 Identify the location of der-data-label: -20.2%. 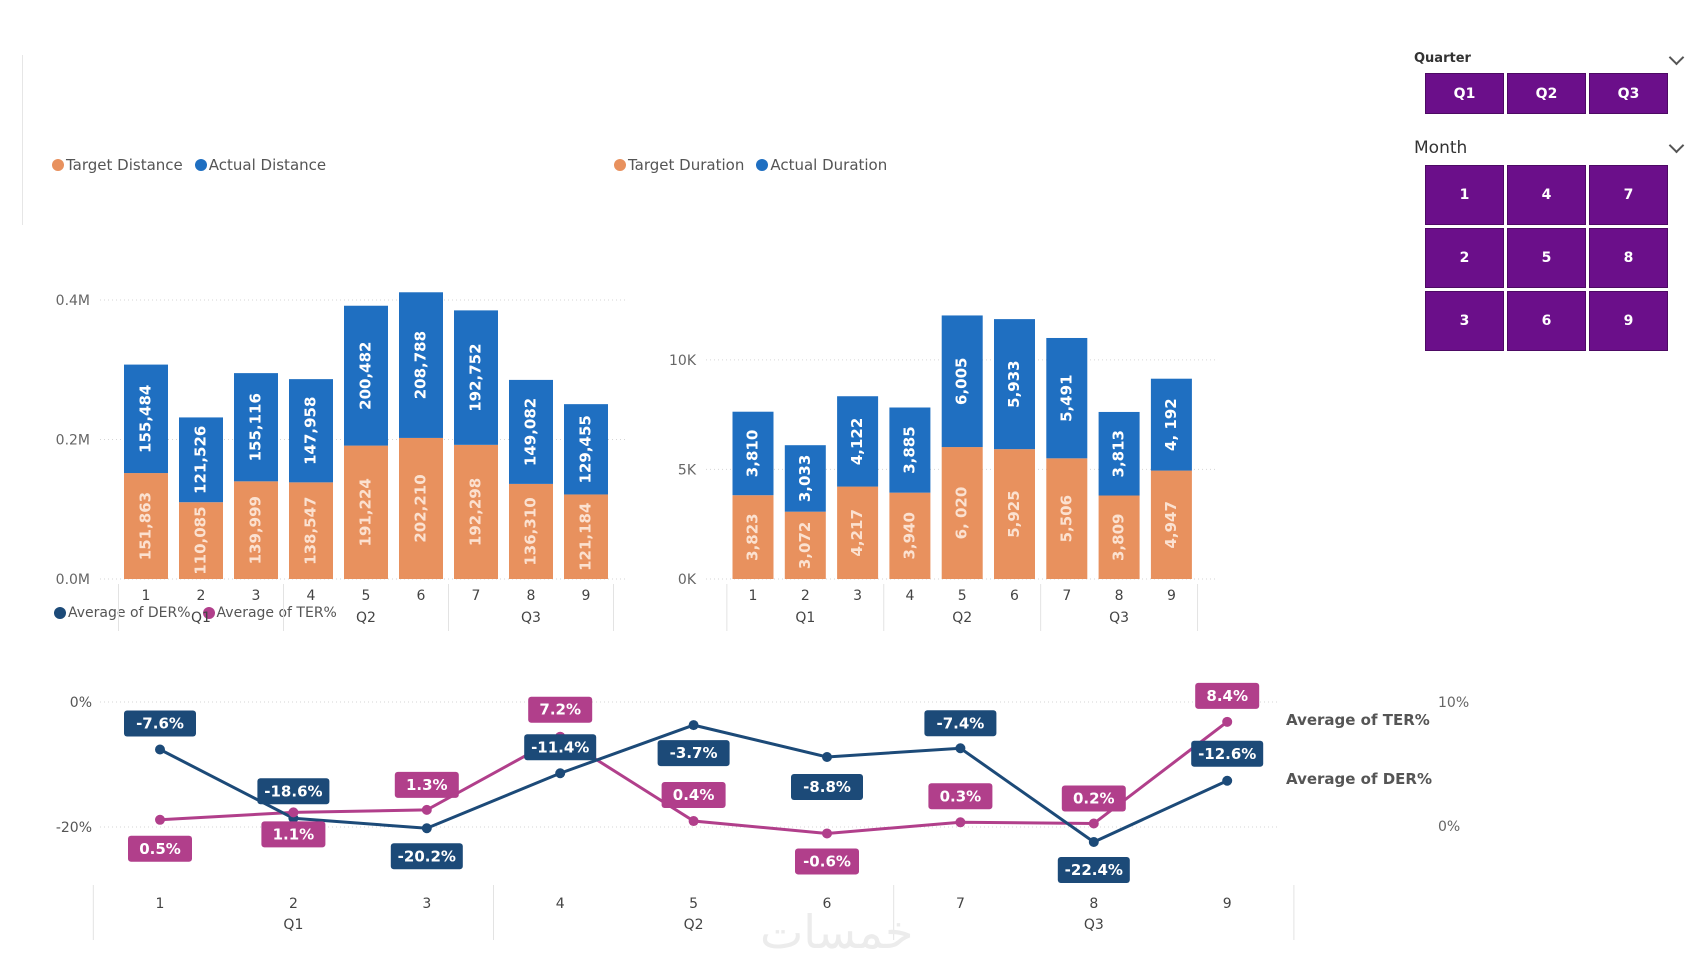
(427, 856).